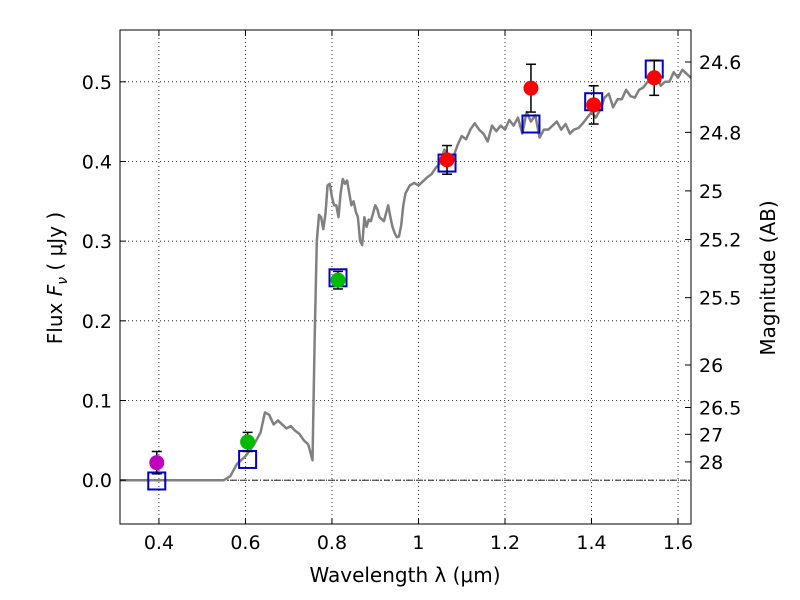 Image resolution: width=800 pixels, height=600 pixels. I want to click on y-tick-label: 0.5, so click(97, 83).